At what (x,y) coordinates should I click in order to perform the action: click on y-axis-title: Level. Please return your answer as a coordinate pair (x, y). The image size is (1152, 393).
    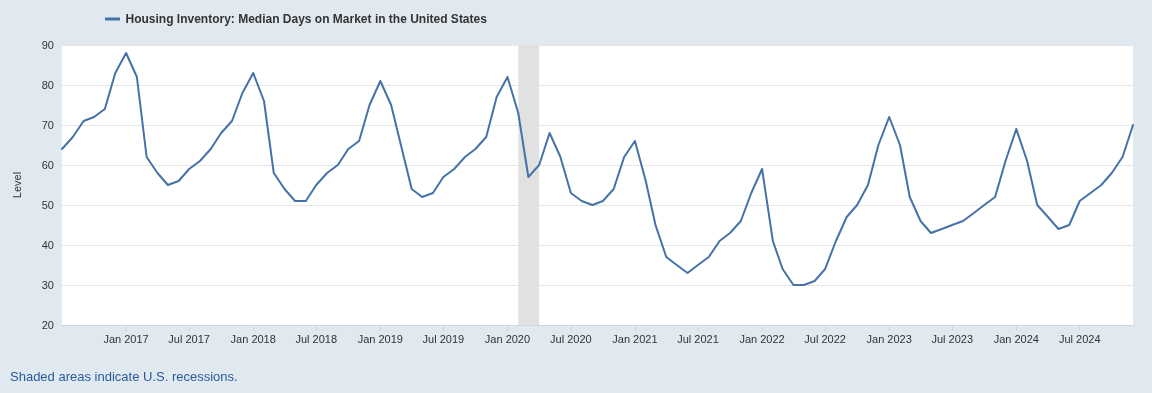
    Looking at the image, I should click on (16, 185).